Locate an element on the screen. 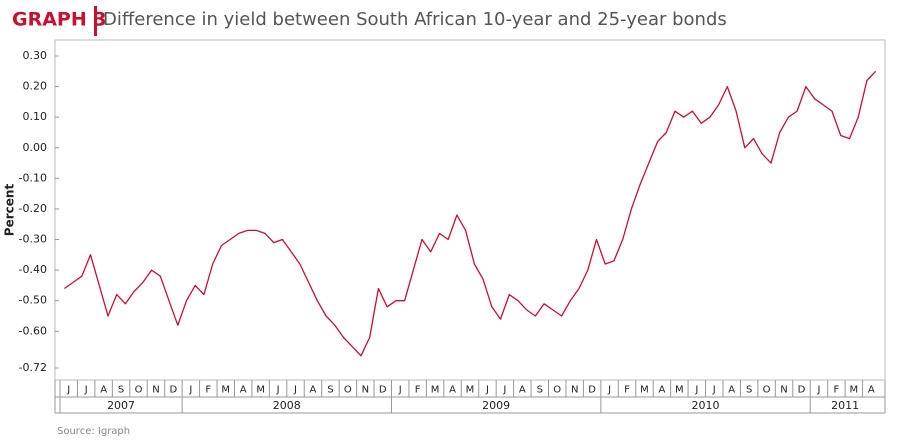  y-tick-label: -0.20 is located at coordinates (33, 208).